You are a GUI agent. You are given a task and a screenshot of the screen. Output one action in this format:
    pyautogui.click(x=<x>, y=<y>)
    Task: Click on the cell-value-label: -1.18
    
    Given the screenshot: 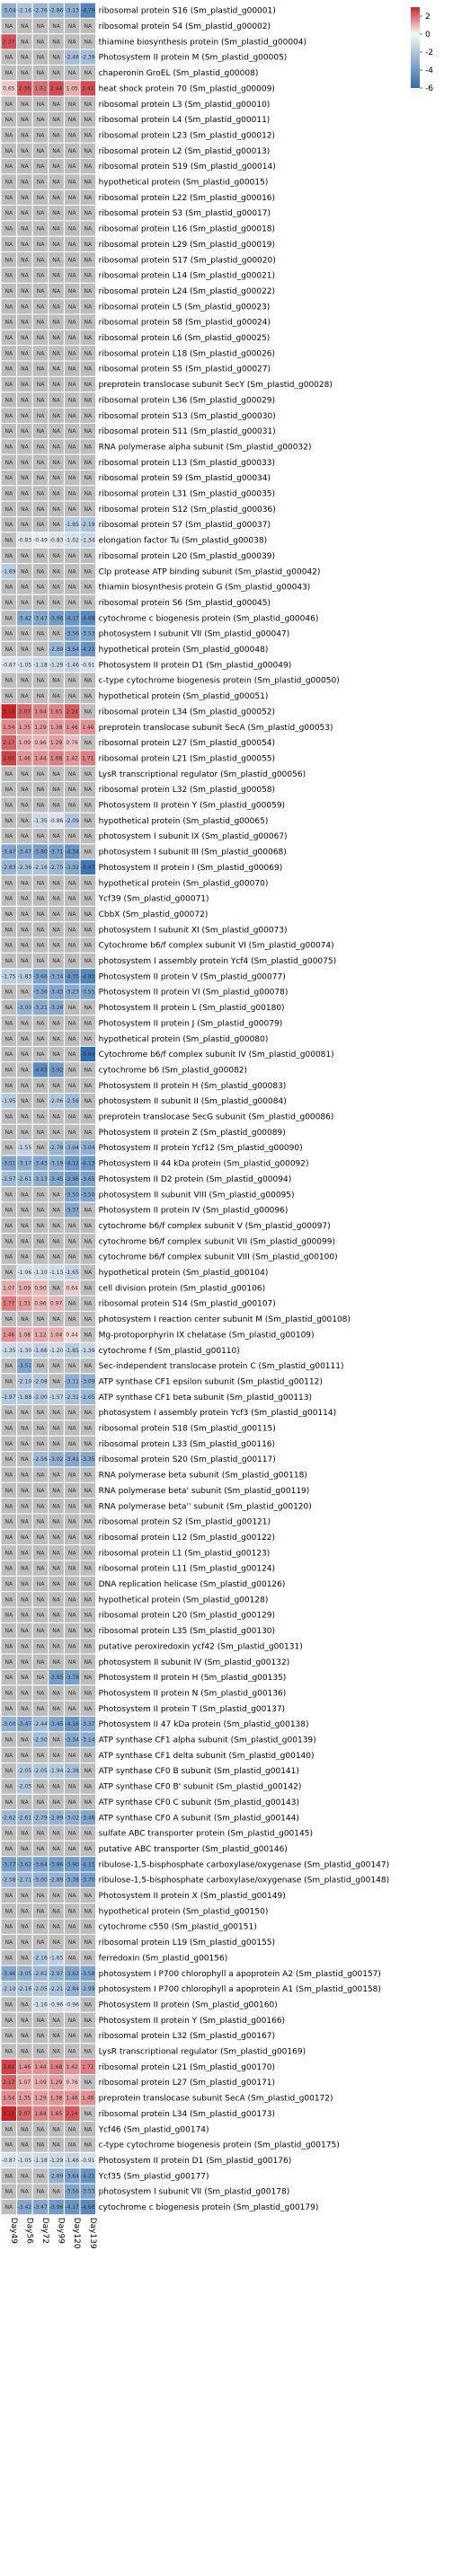 What is the action you would take?
    pyautogui.click(x=40, y=665)
    